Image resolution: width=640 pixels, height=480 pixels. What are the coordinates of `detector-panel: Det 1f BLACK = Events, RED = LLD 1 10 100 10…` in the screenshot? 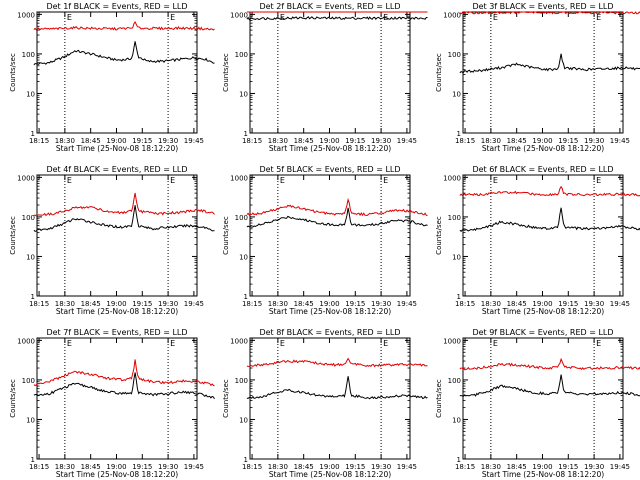 It's located at (112, 77).